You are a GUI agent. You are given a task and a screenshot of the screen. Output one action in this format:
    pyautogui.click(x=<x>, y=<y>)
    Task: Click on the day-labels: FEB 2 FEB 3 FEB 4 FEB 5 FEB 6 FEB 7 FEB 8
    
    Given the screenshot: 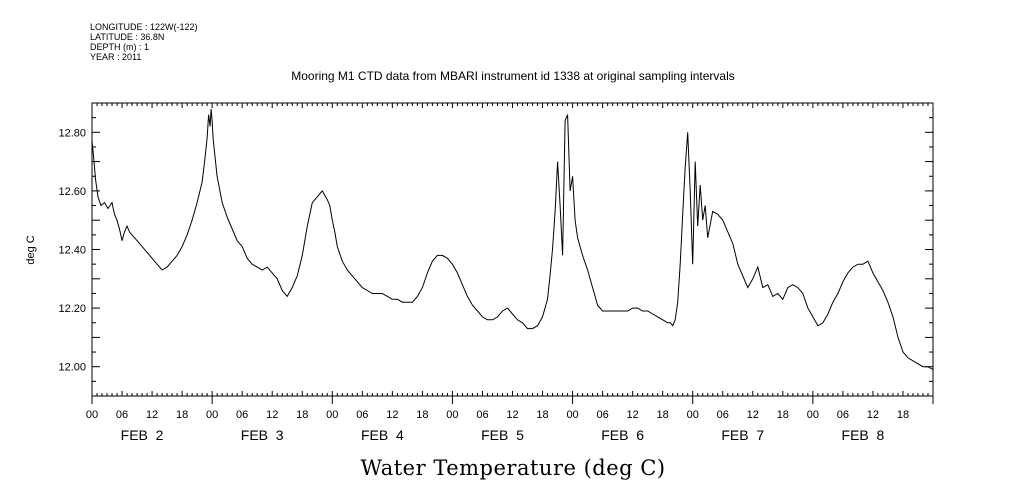 What is the action you would take?
    pyautogui.click(x=503, y=435)
    